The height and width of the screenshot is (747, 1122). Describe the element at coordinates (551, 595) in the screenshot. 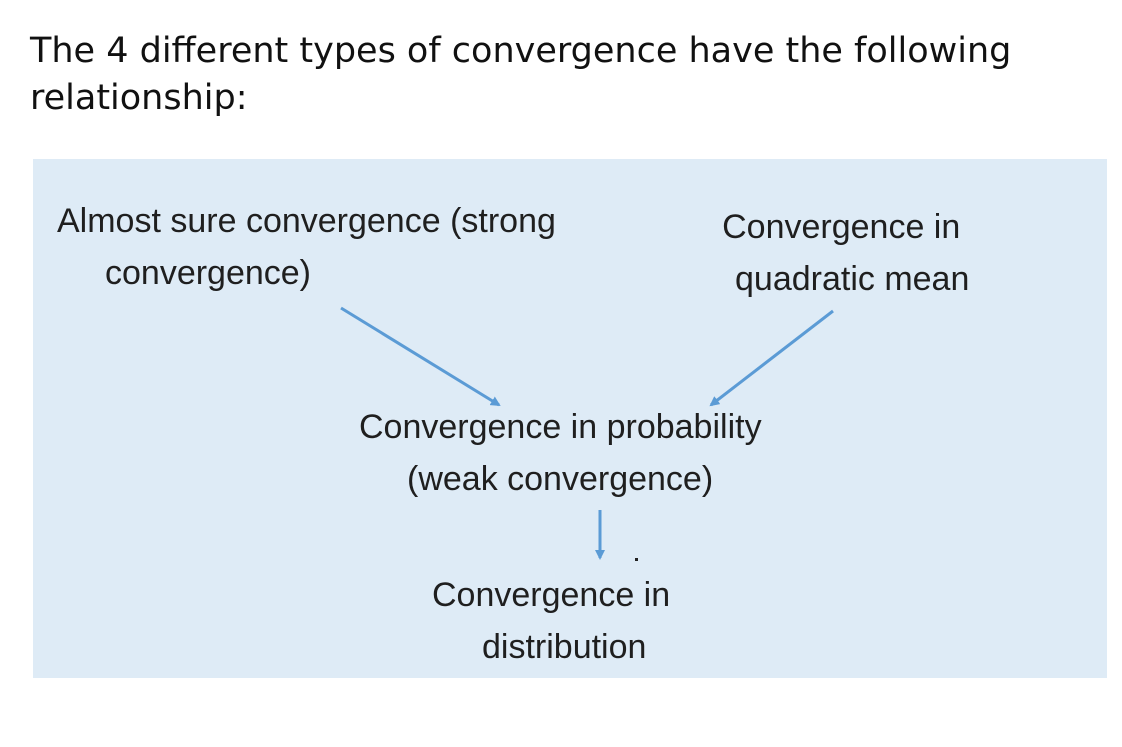

I see `node-distribution-line1: Convergence in` at that location.